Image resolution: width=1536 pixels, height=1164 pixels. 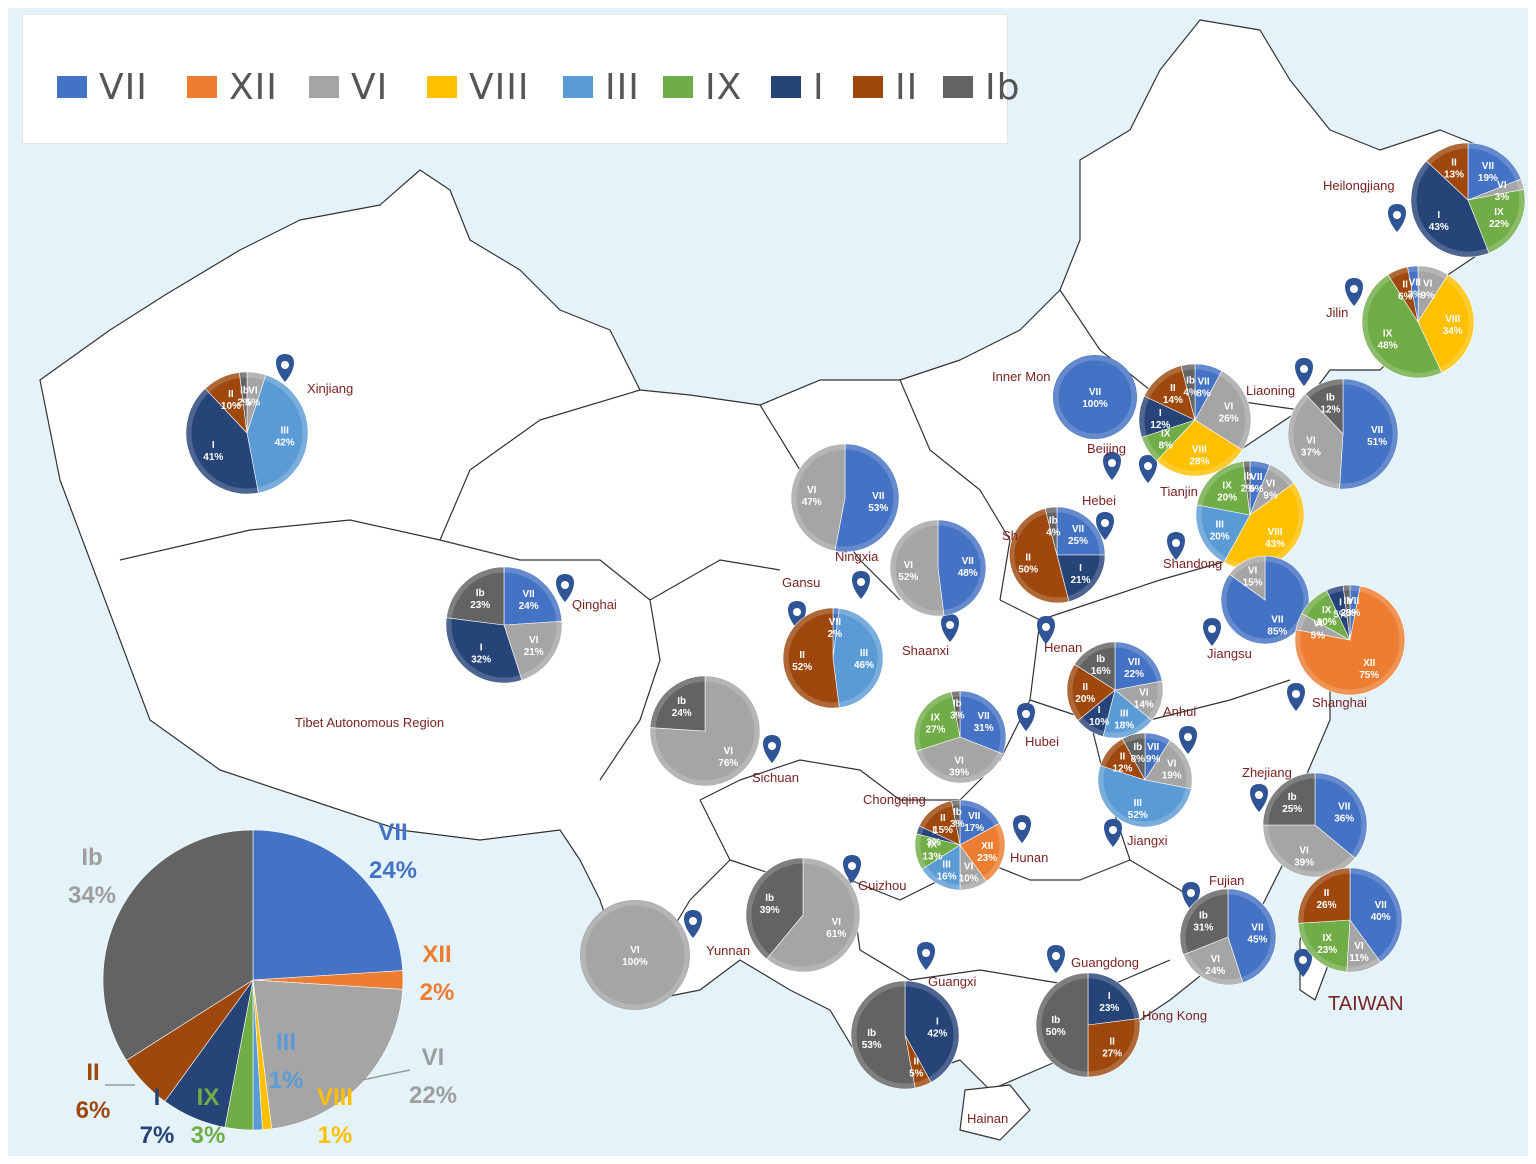 What do you see at coordinates (1124, 725) in the screenshot?
I see `slice-value-label: 18%` at bounding box center [1124, 725].